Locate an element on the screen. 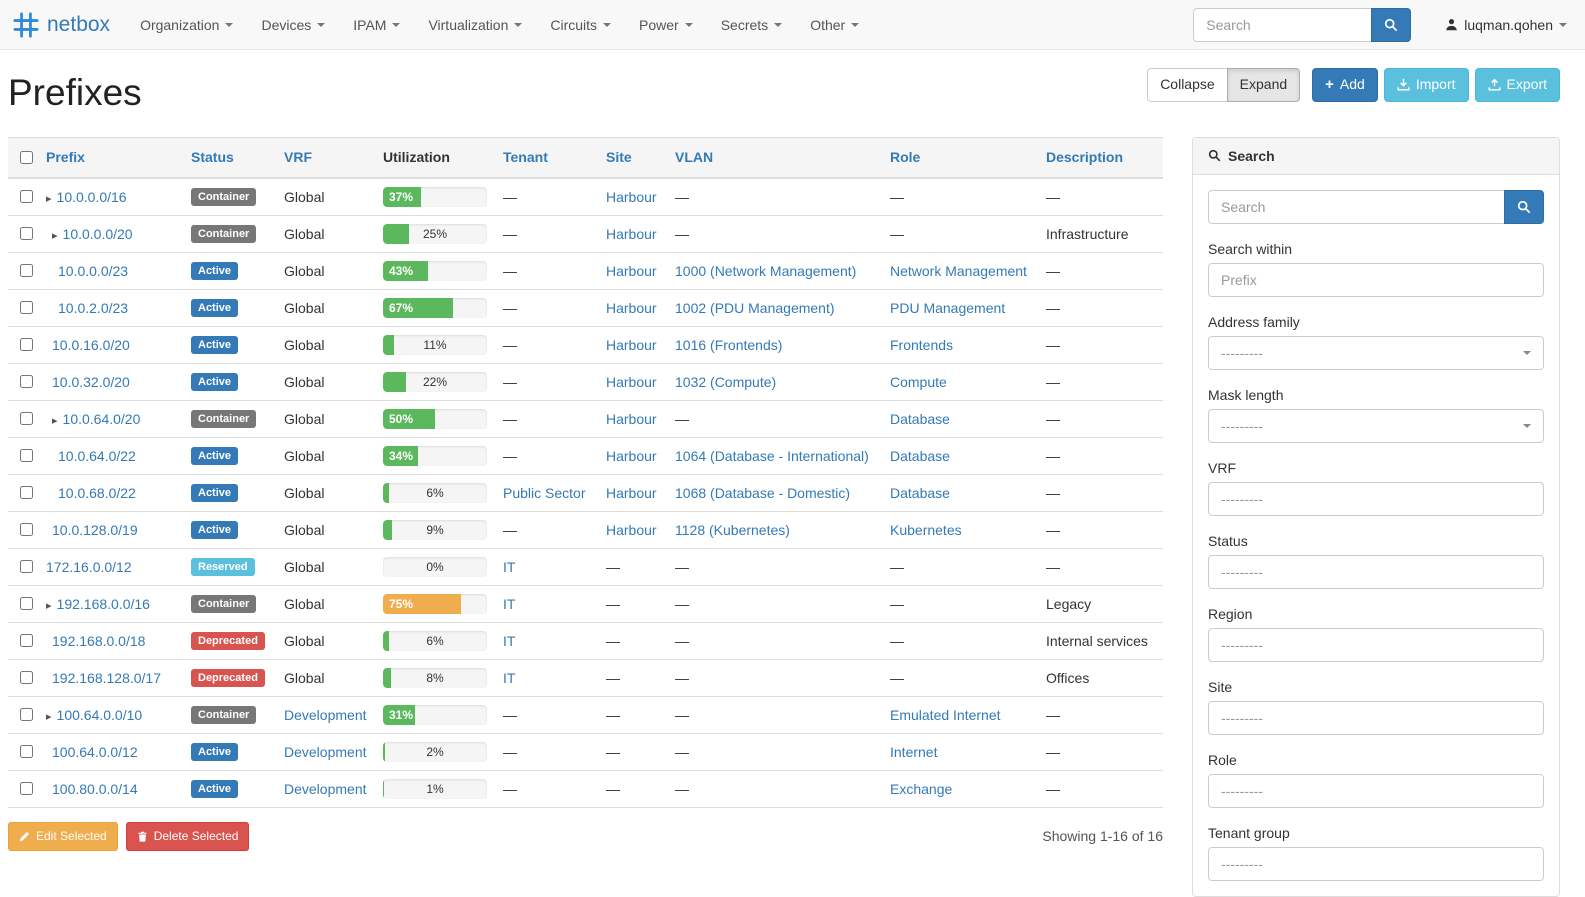  prefix-link: 100.64.0.0/12 is located at coordinates (95, 751).